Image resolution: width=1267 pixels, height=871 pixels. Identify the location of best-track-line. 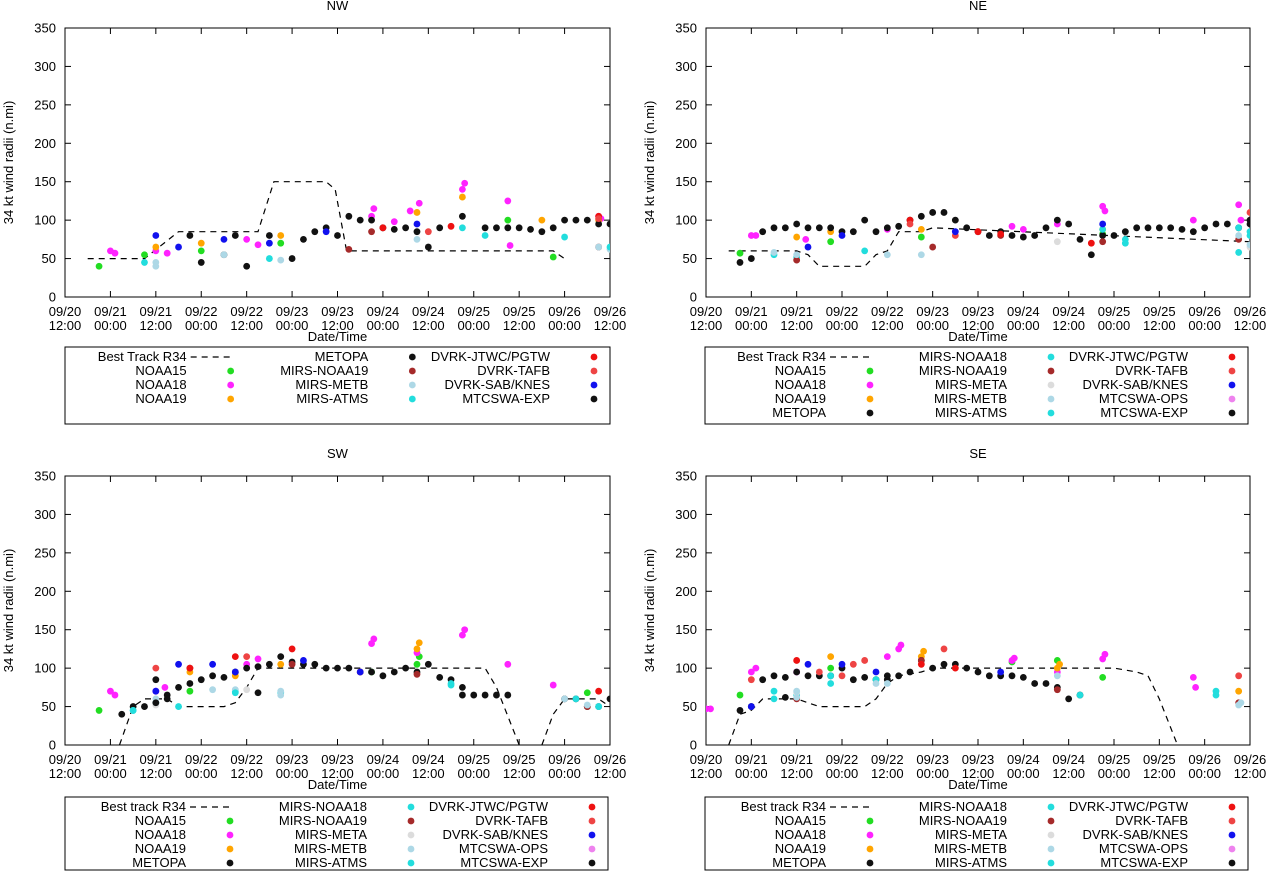
(953, 706).